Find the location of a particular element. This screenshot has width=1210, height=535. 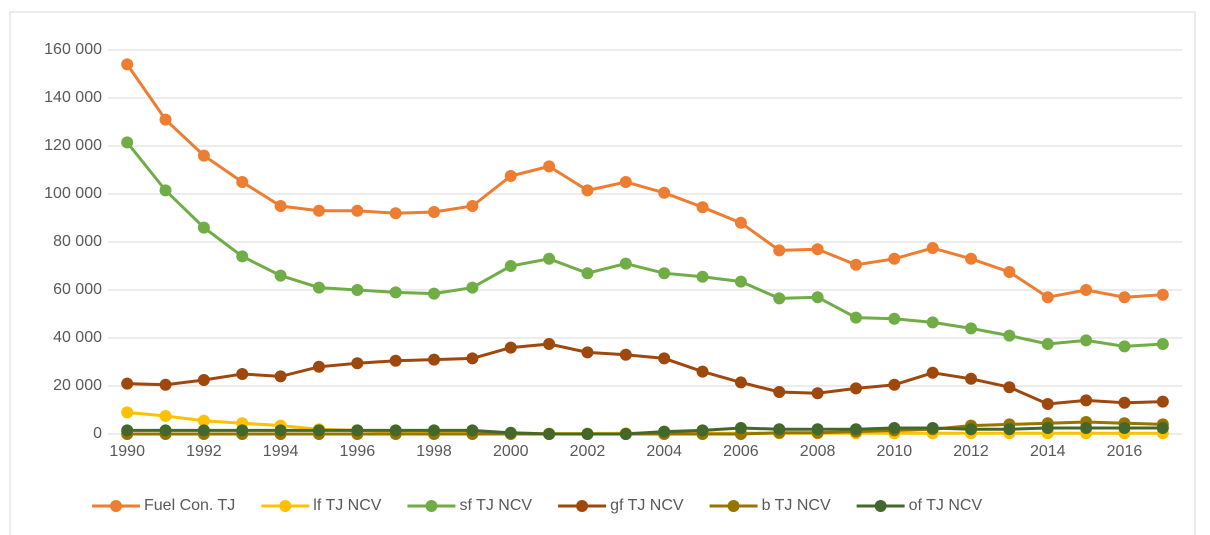

x-tick-label: 2006 is located at coordinates (741, 451).